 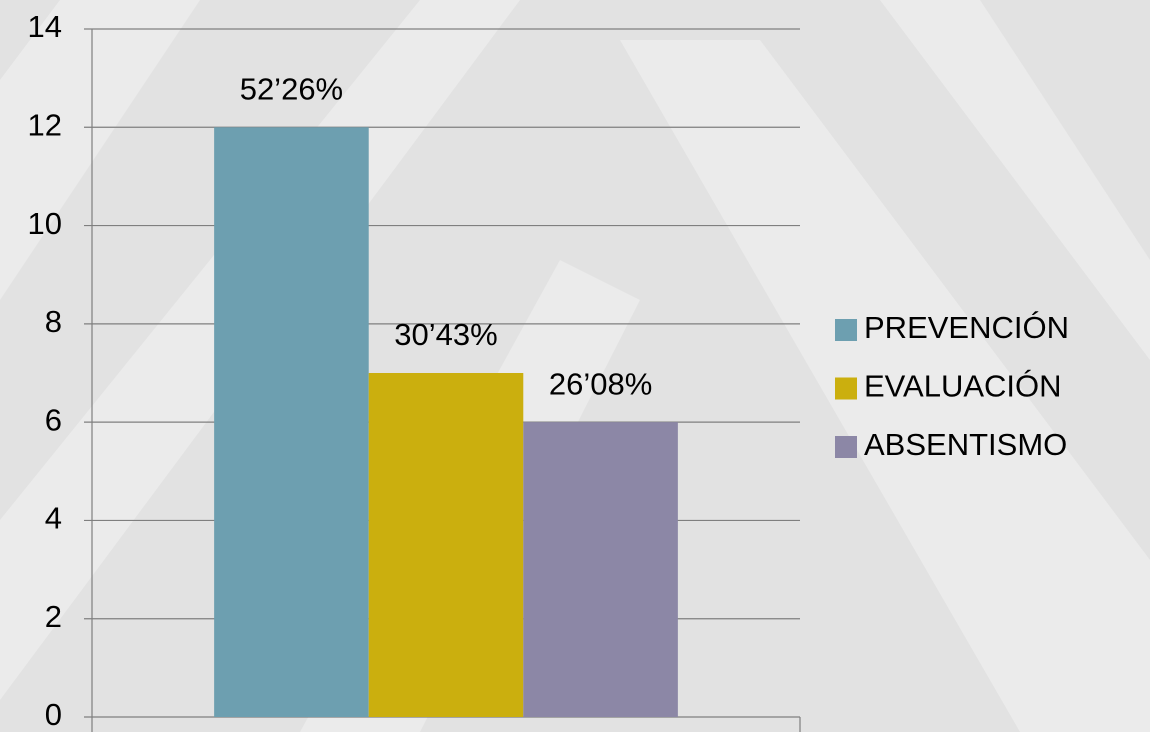 I want to click on y-tick-label: 6, so click(x=53, y=419).